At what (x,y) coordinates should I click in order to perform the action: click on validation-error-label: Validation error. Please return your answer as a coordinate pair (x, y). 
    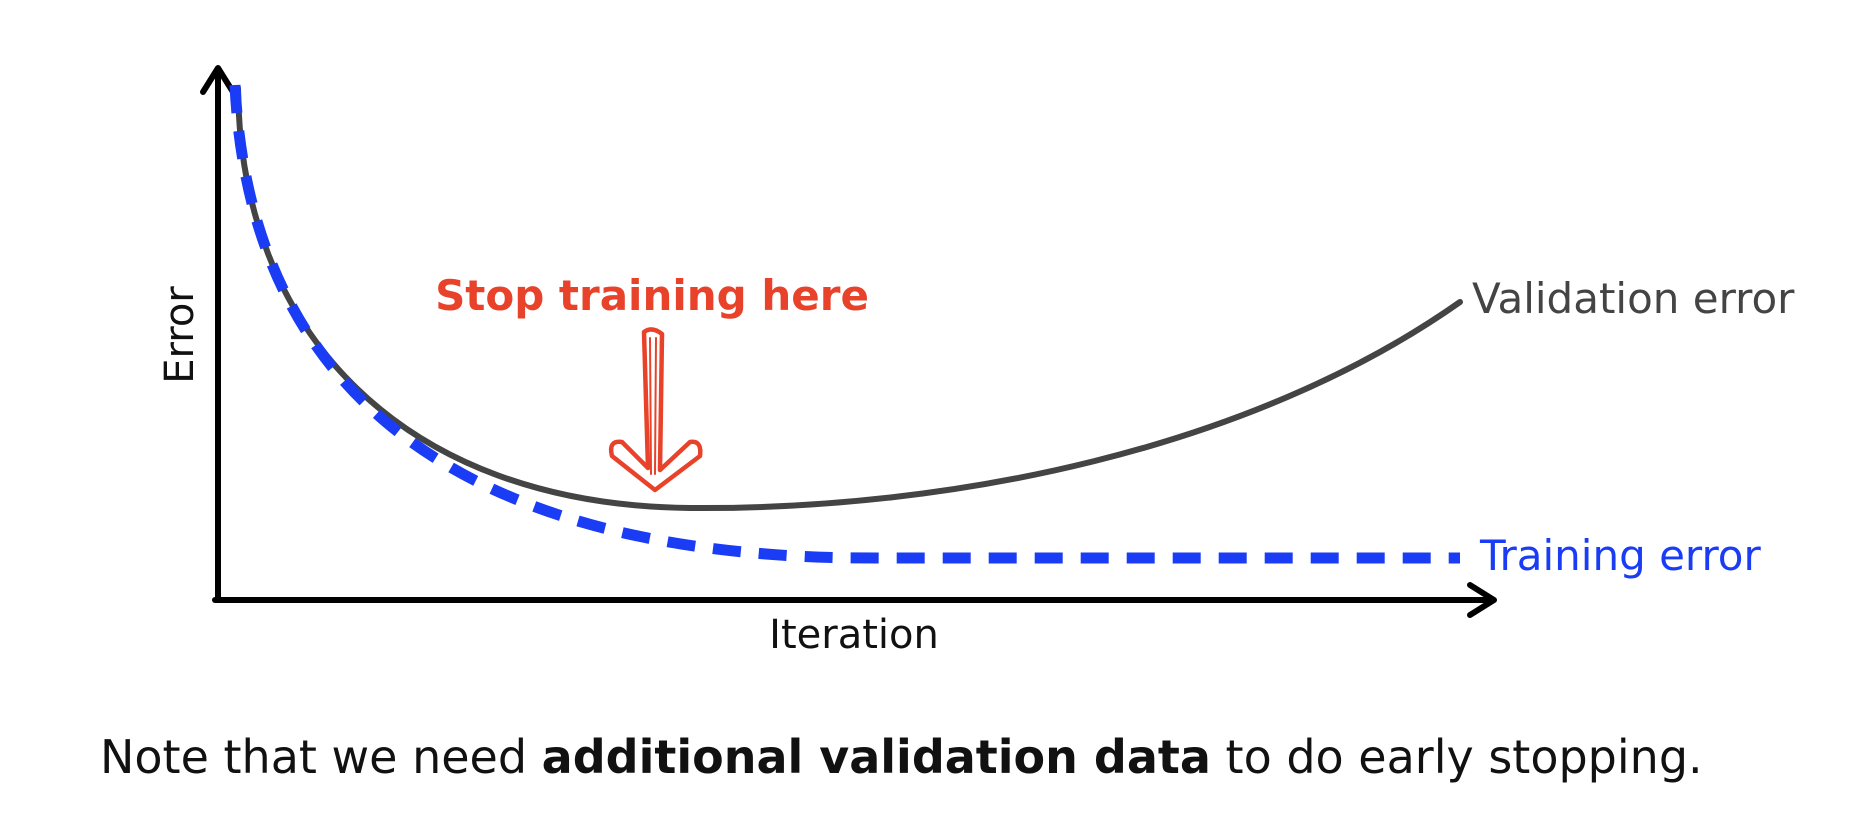
    Looking at the image, I should click on (1633, 298).